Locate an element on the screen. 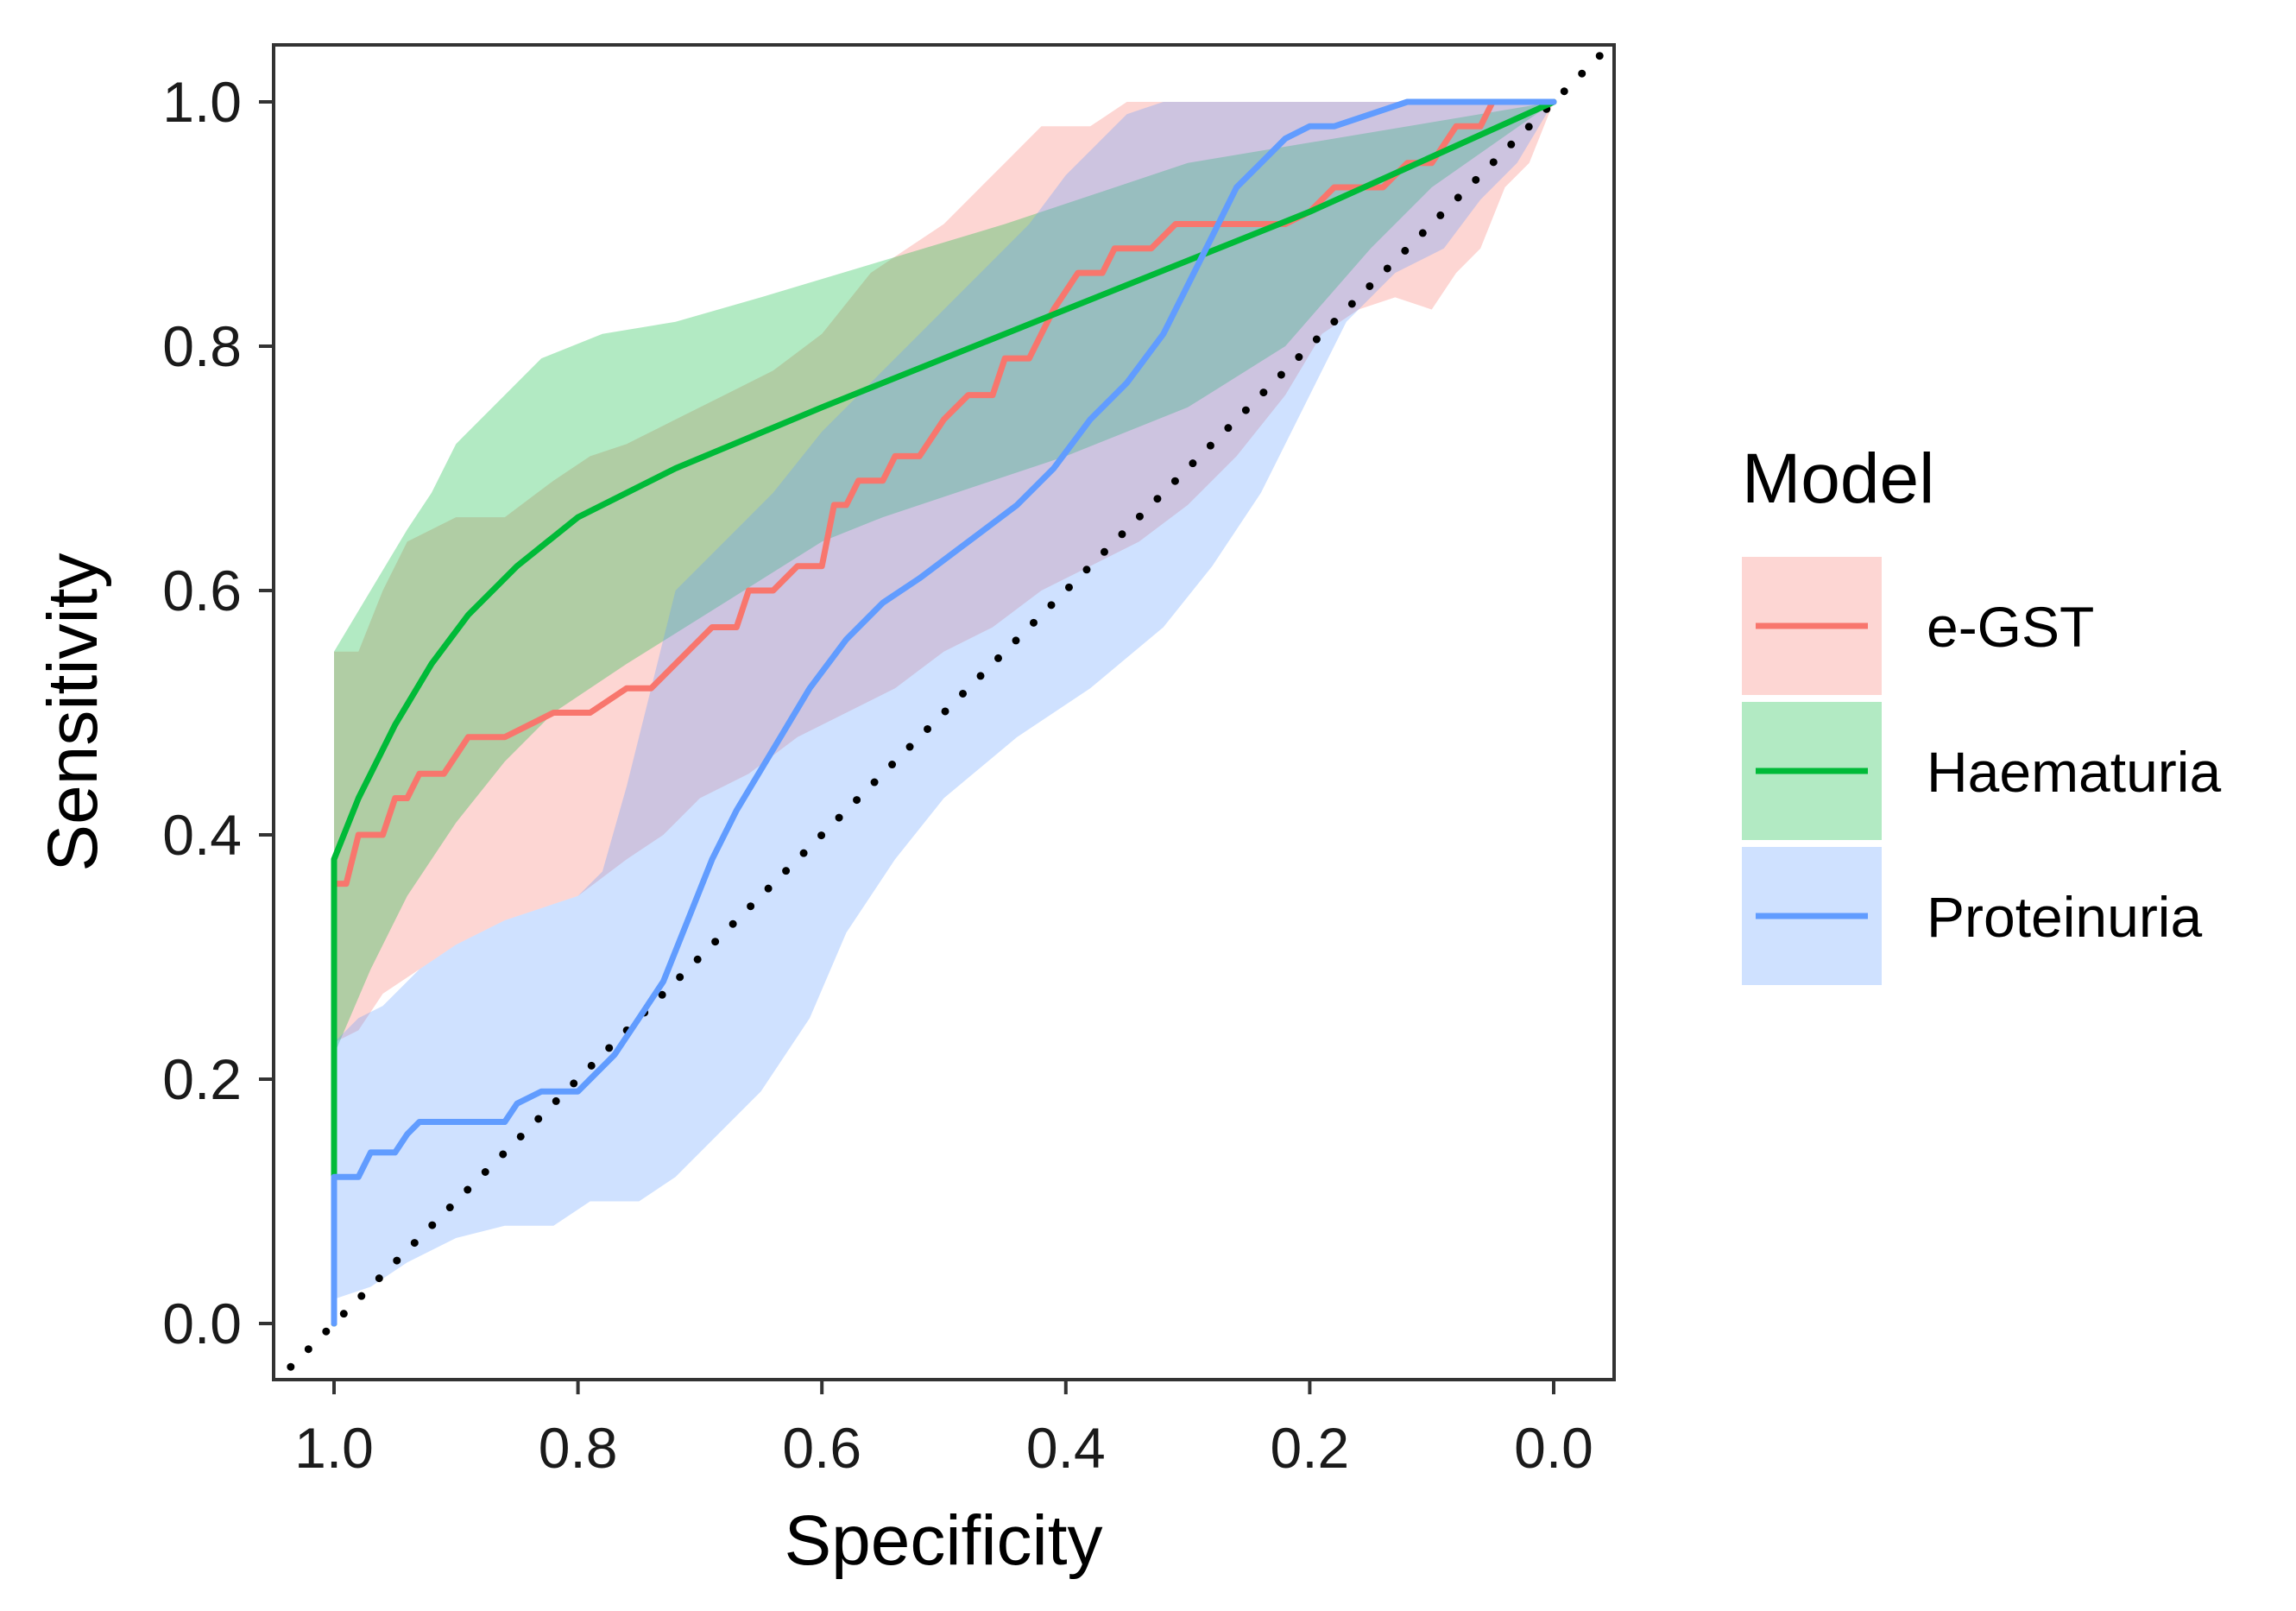  x-tick-label: 0.2 is located at coordinates (1310, 1448).